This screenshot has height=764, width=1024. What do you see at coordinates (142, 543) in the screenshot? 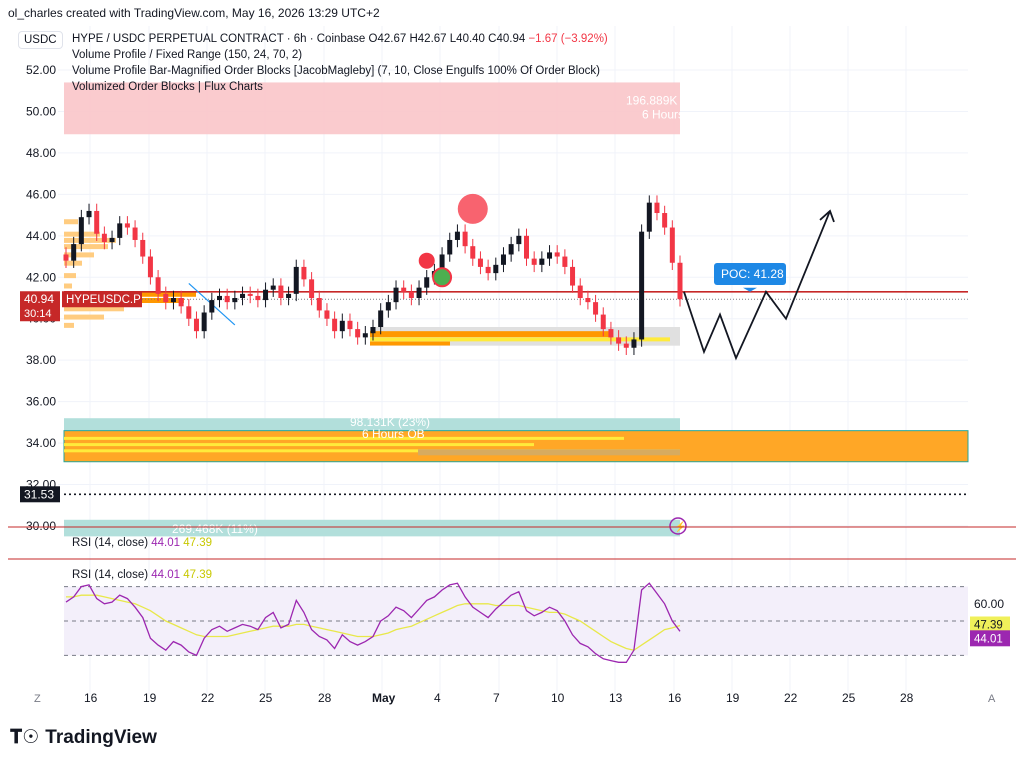
I see `rsi-legend-1: RSI (14, close) 44.01 47.39` at bounding box center [142, 543].